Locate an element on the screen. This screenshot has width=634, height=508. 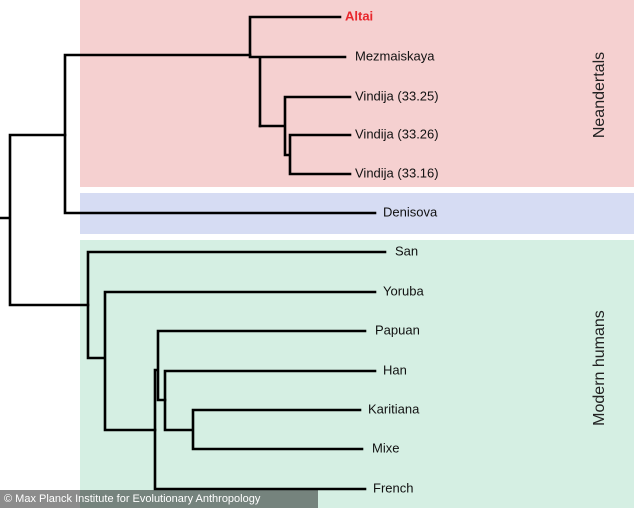
group-label: Modern humans is located at coordinates (599, 368).